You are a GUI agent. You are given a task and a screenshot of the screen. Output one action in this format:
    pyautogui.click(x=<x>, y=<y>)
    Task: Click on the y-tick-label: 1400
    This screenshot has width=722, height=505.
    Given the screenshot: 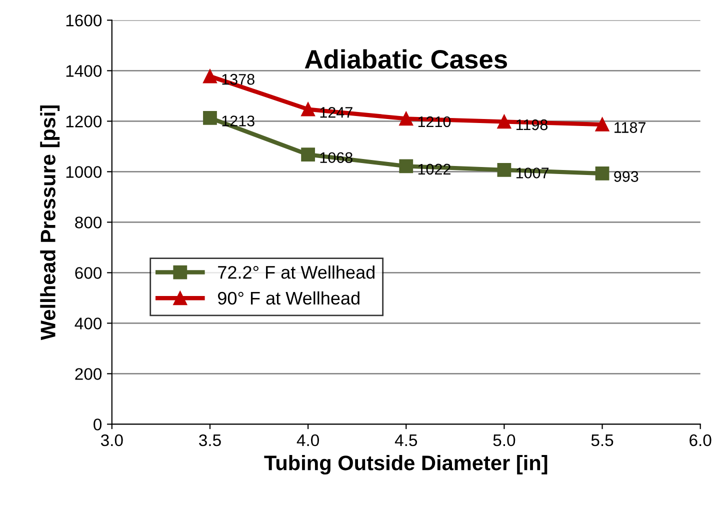 What is the action you would take?
    pyautogui.click(x=84, y=71)
    